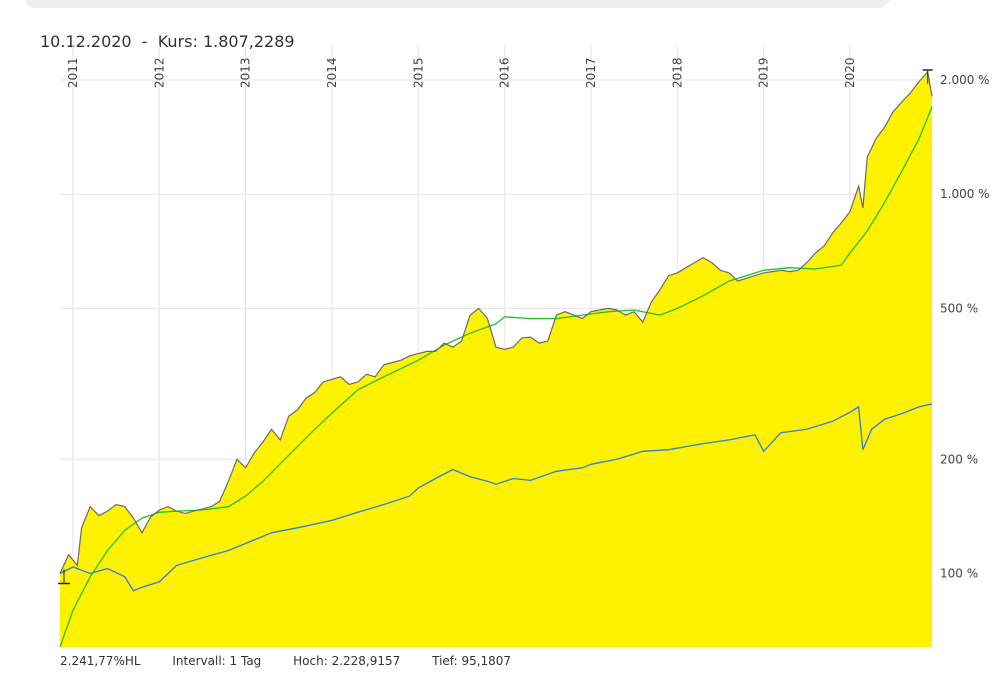  Describe the element at coordinates (159, 72) in the screenshot. I see `year-label-2012: 2012` at that location.